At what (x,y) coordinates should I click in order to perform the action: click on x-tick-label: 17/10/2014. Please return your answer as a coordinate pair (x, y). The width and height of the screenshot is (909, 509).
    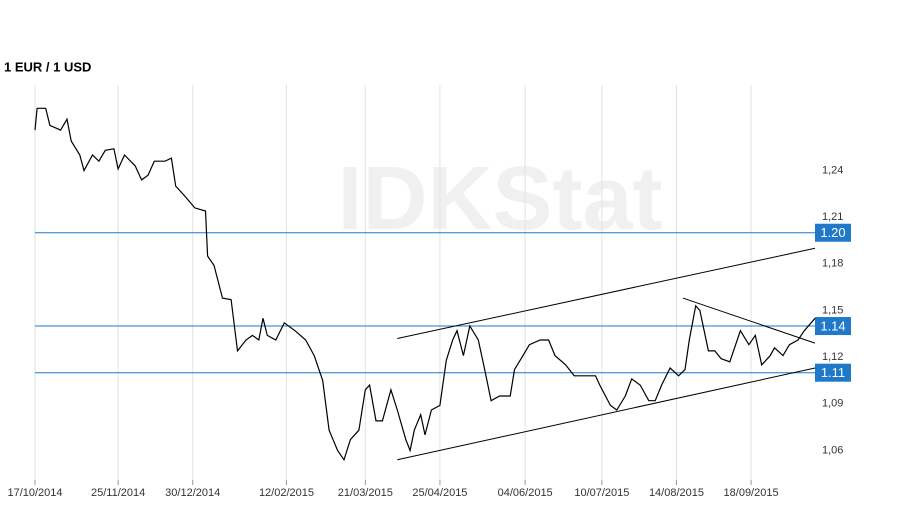
    Looking at the image, I should click on (34, 493).